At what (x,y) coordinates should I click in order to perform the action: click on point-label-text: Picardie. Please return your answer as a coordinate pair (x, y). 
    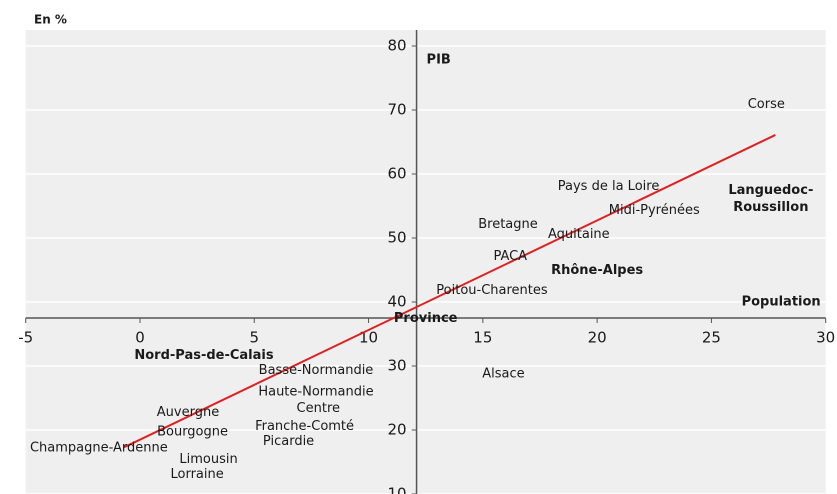
    Looking at the image, I should click on (288, 440).